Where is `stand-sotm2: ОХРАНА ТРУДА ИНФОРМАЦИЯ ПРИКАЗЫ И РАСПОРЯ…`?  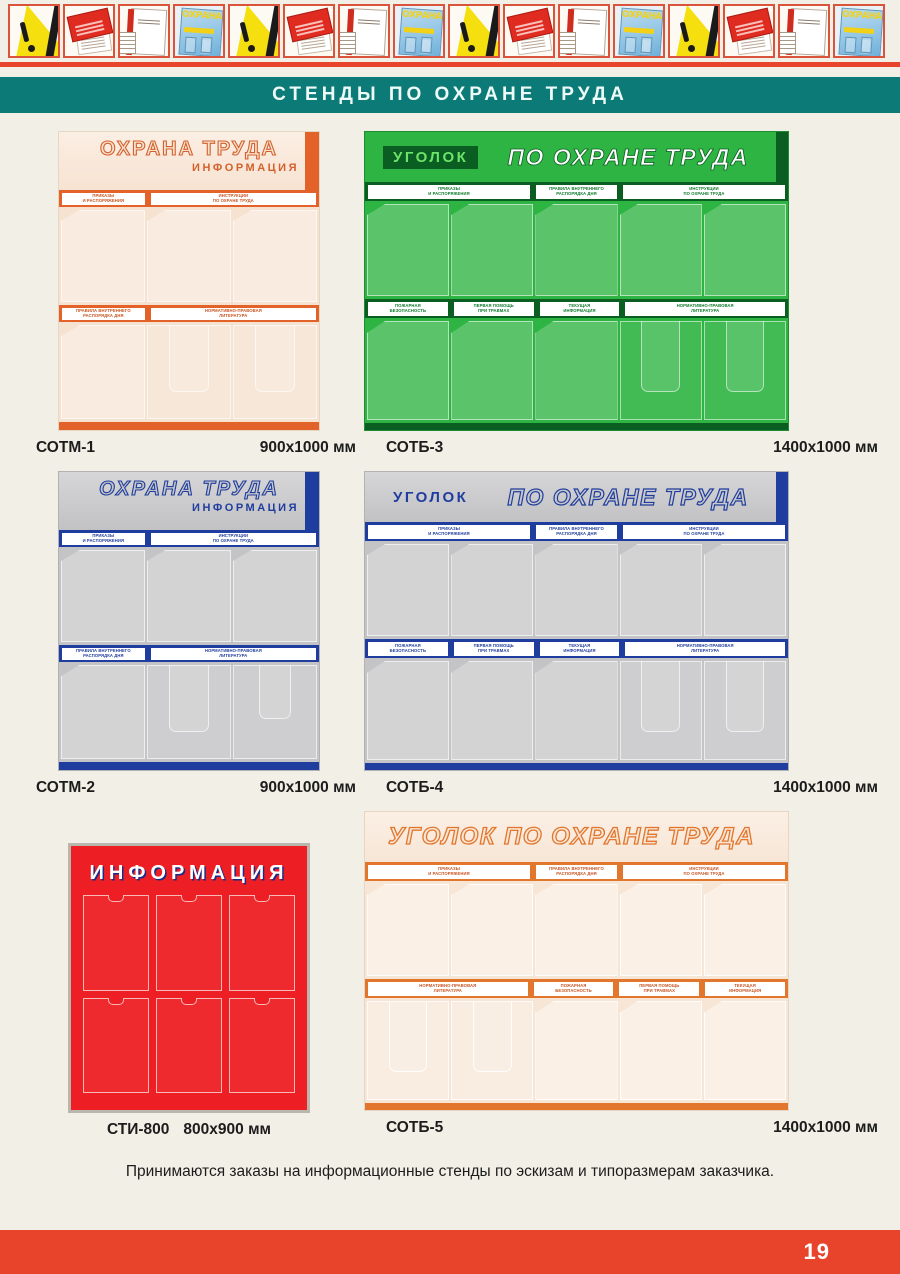 stand-sotm2: ОХРАНА ТРУДА ИНФОРМАЦИЯ ПРИКАЗЫ И РАСПОРЯ… is located at coordinates (189, 621).